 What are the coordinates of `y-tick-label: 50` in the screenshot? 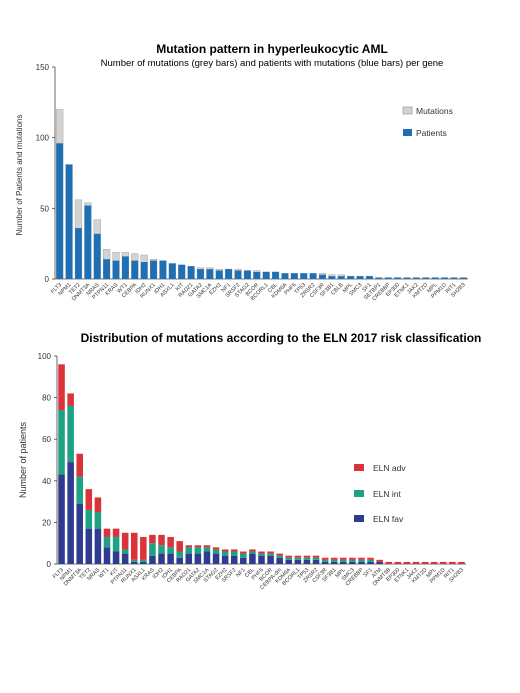 It's located at (44, 208).